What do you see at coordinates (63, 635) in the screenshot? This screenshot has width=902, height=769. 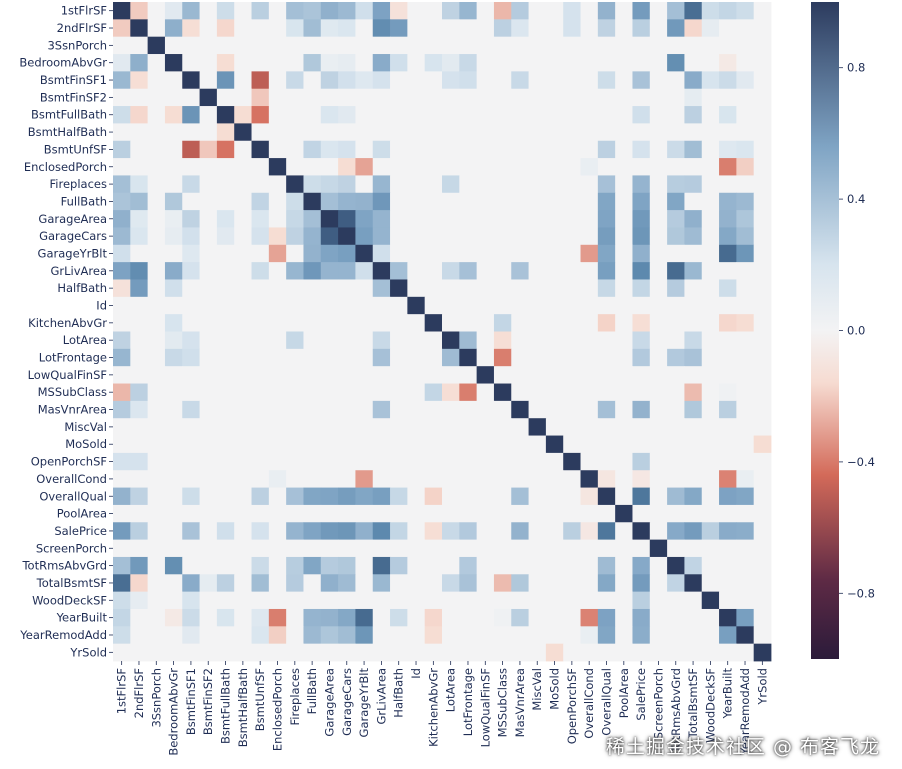 I see `y-tick-label: YearRemodAdd` at bounding box center [63, 635].